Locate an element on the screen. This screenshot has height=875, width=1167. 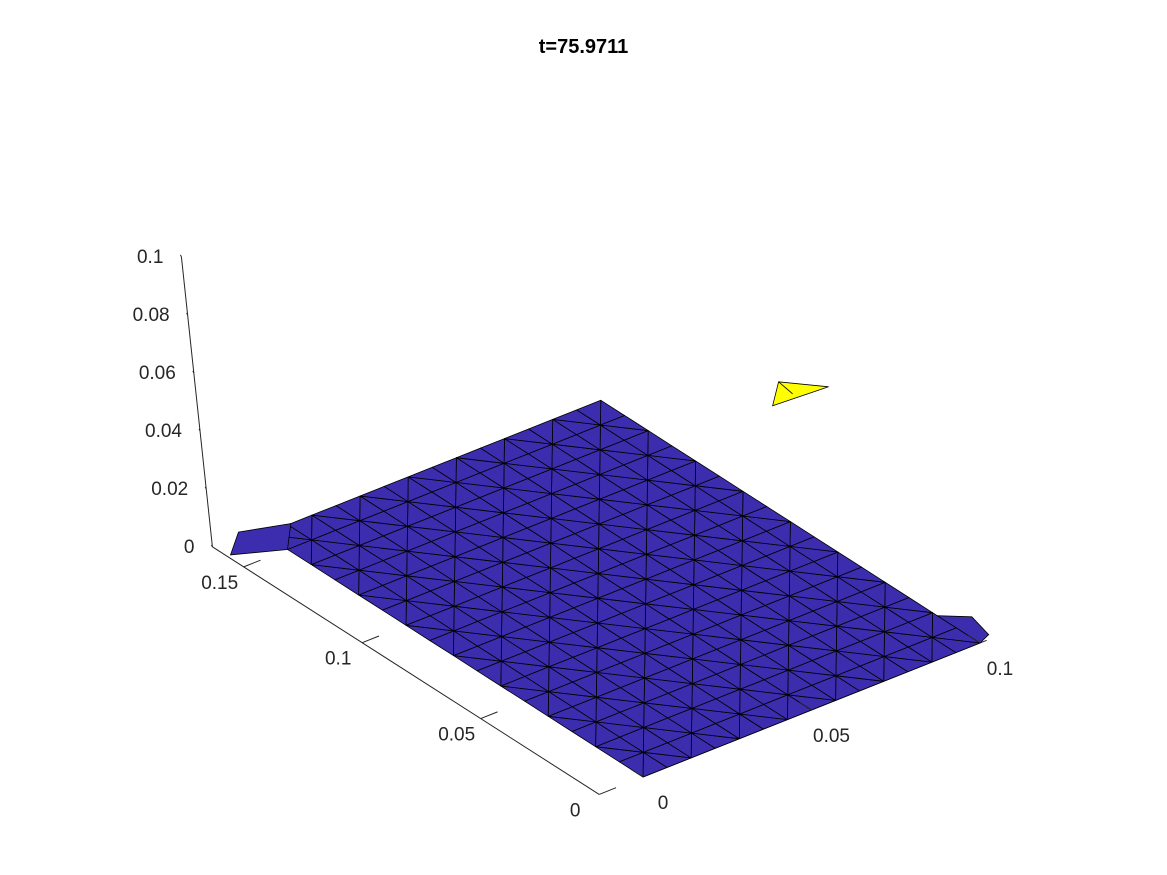
x-tick-label: 0.05 is located at coordinates (831, 736).